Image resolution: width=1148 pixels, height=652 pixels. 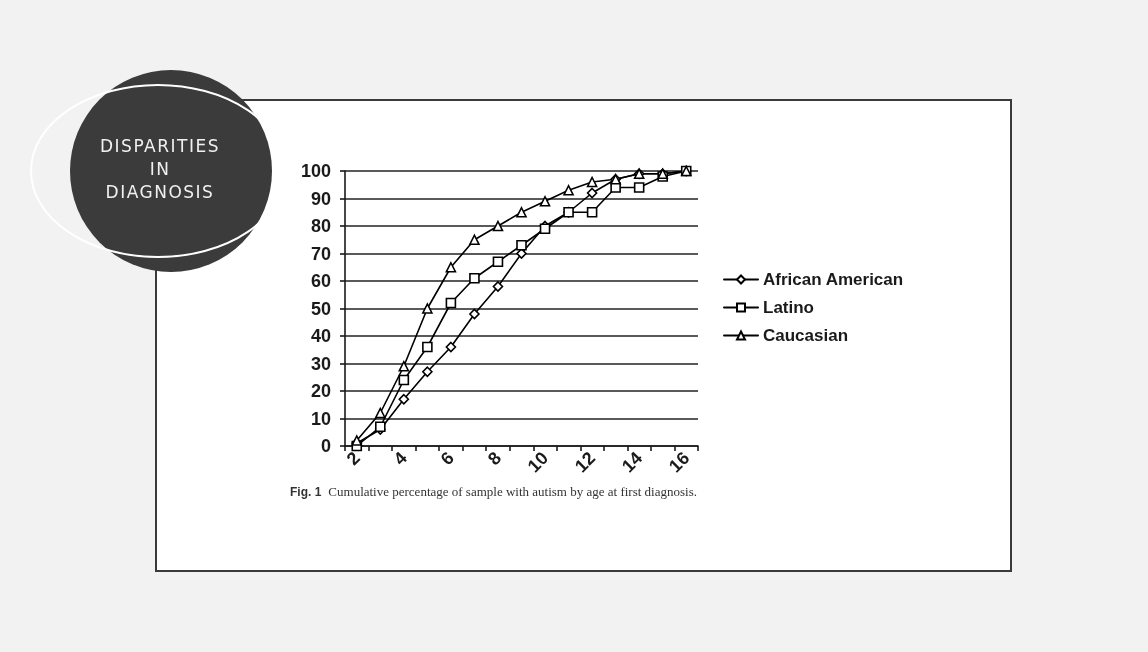 I want to click on y-tick-label: 0, so click(x=325, y=446).